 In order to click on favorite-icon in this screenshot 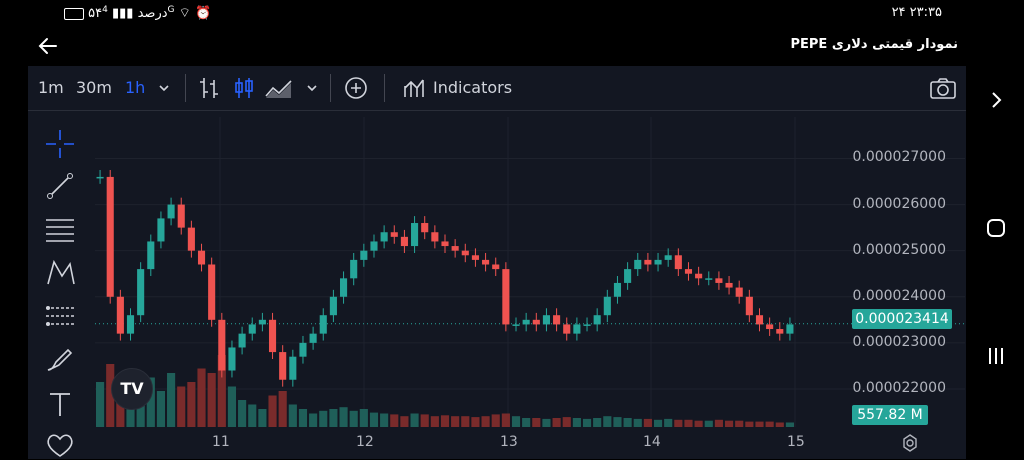, I will do `click(60, 444)`.